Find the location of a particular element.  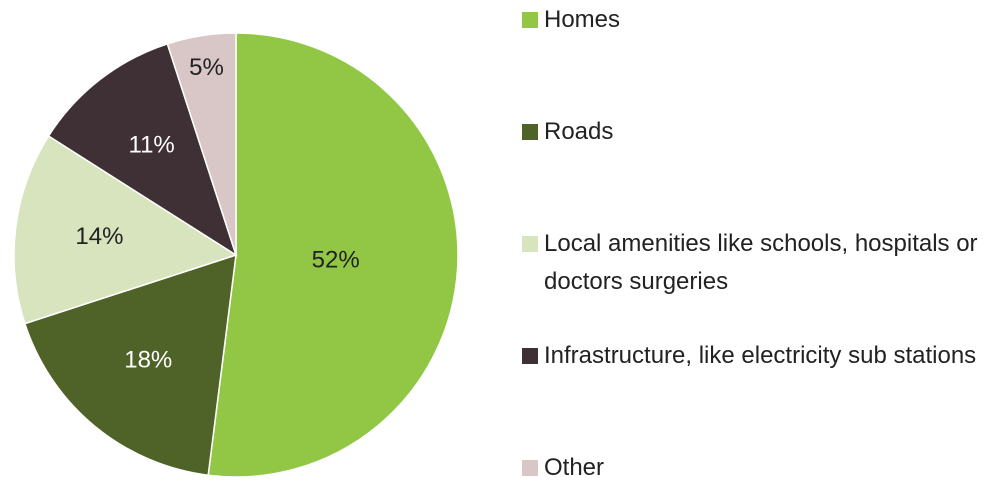

legend-item: Other is located at coordinates (757, 465).